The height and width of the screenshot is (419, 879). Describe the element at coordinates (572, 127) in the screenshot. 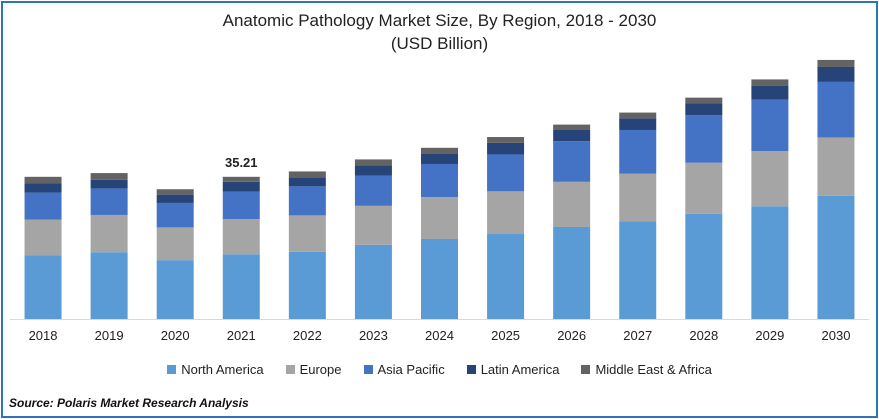

I see `bar-segment-2026-middle-east-africa` at that location.